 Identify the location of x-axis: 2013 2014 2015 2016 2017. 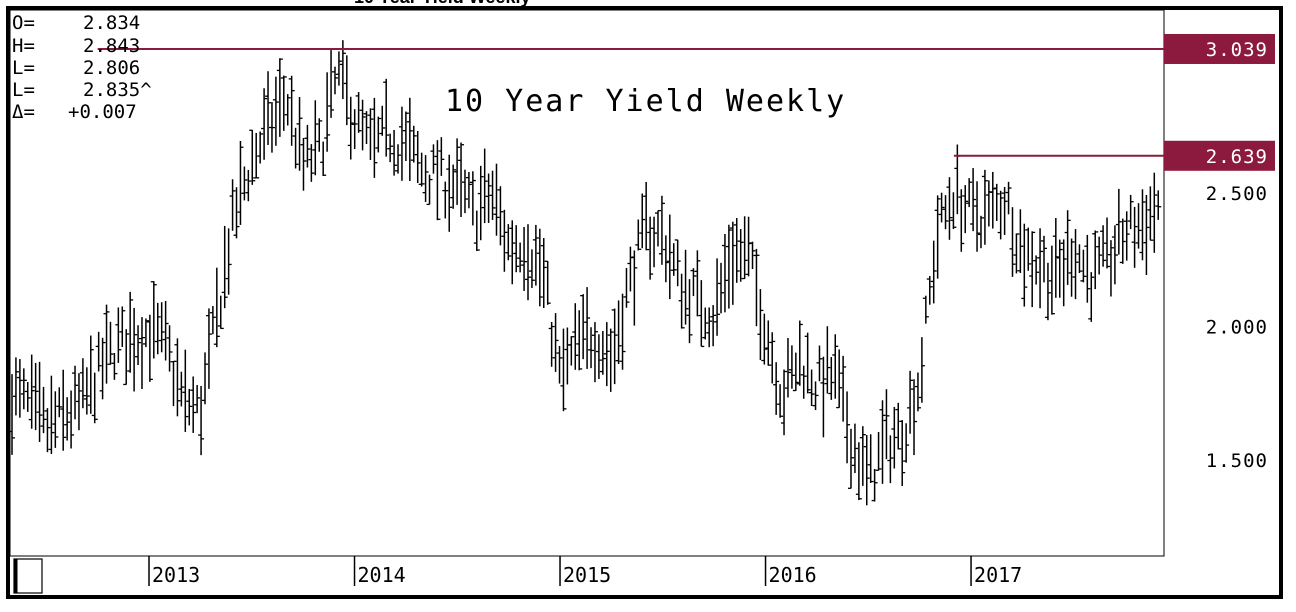
(585, 571).